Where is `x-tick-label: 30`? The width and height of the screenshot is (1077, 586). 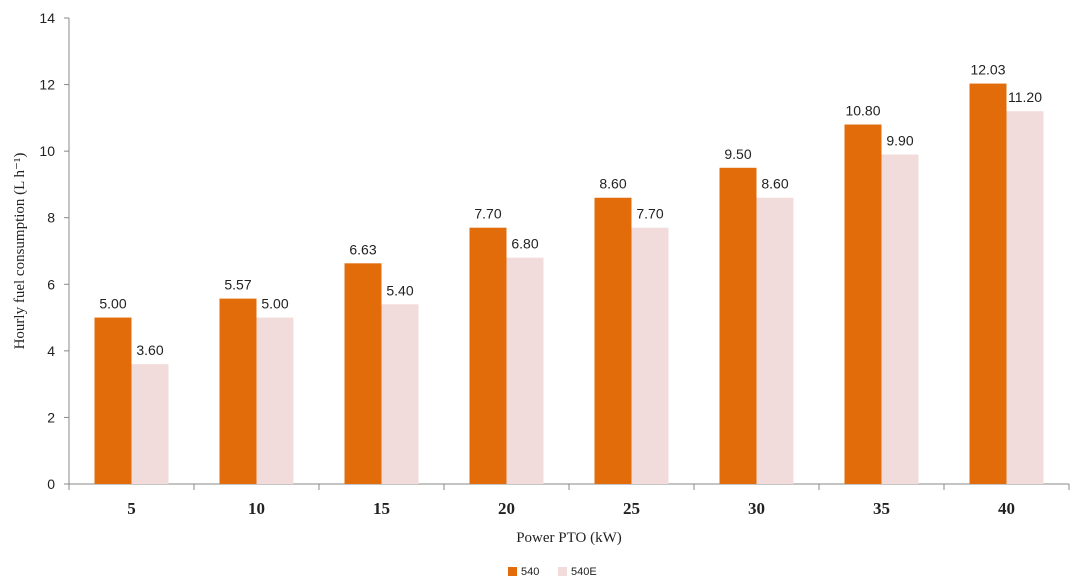
x-tick-label: 30 is located at coordinates (756, 508).